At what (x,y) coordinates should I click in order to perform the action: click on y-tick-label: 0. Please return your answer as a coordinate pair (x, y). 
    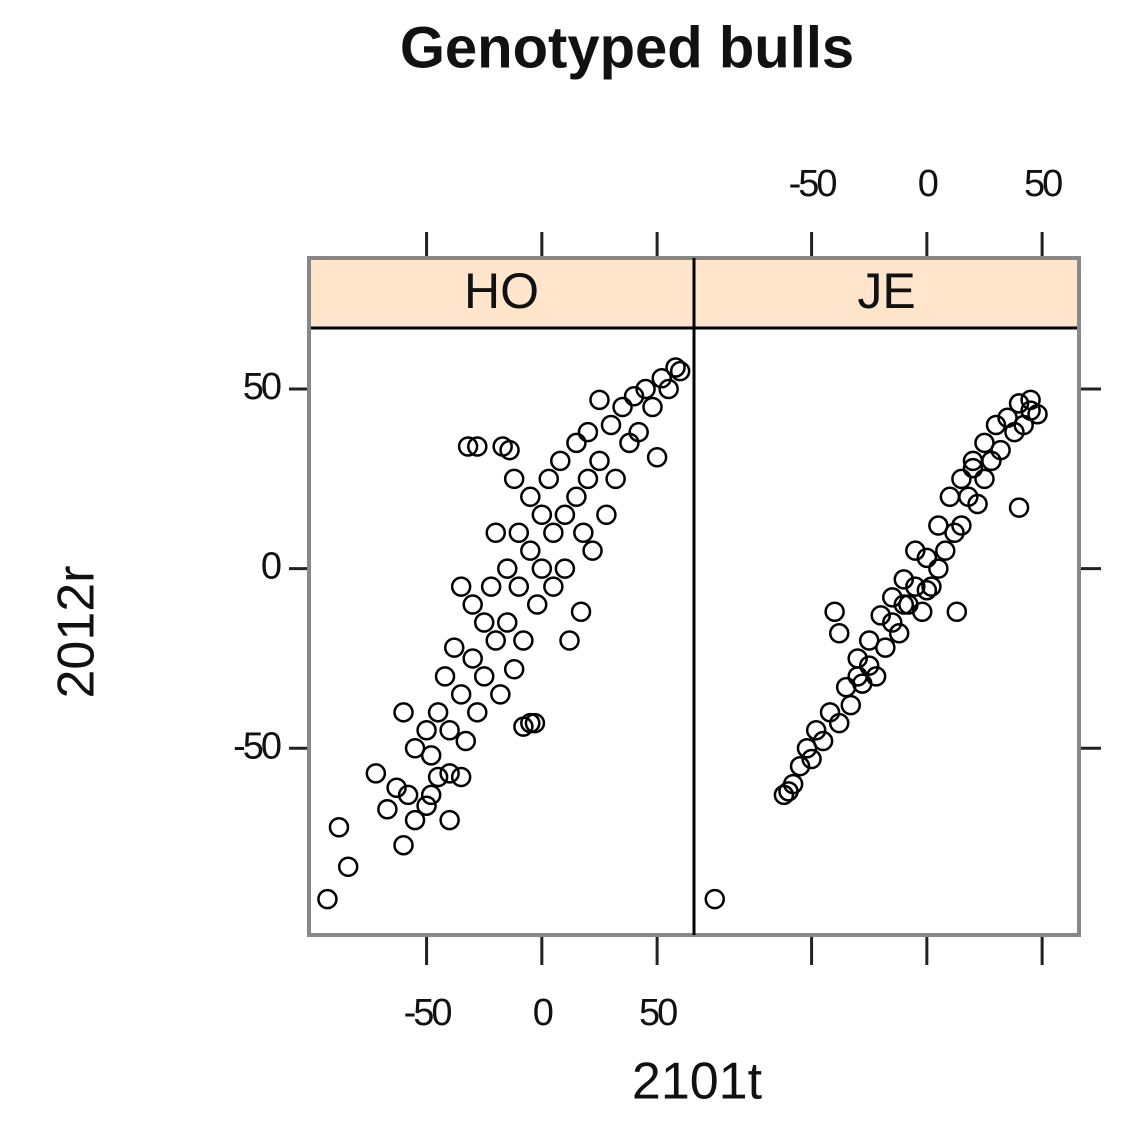
    Looking at the image, I should click on (271, 567).